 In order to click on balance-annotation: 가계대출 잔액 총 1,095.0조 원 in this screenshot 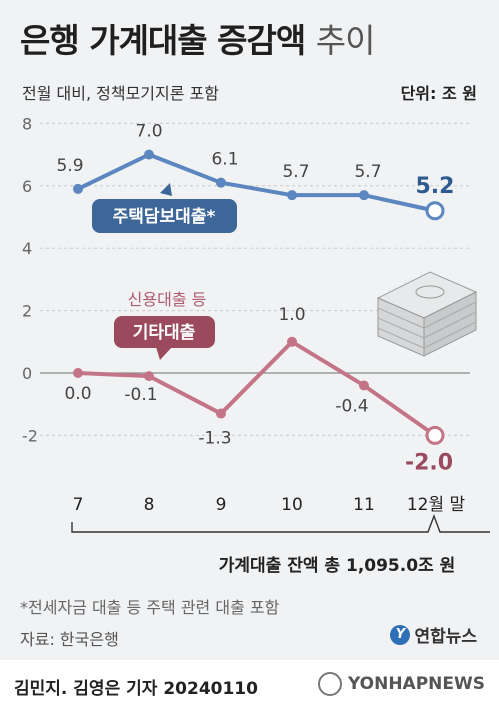, I will do `click(280, 545)`.